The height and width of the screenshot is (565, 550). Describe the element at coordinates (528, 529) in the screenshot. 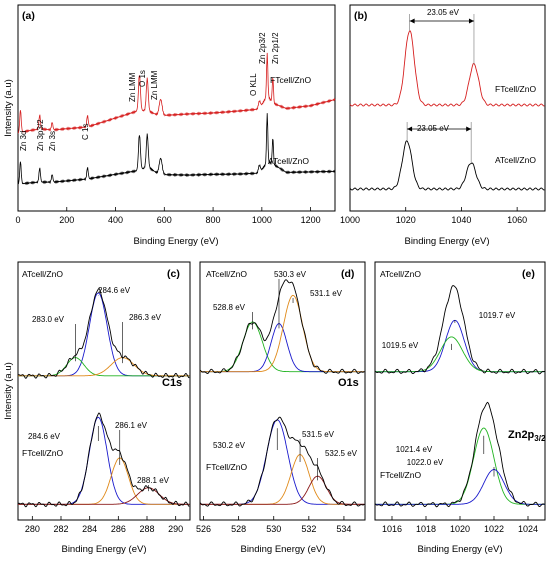

I see `x-tick-label-1024: 1024` at that location.